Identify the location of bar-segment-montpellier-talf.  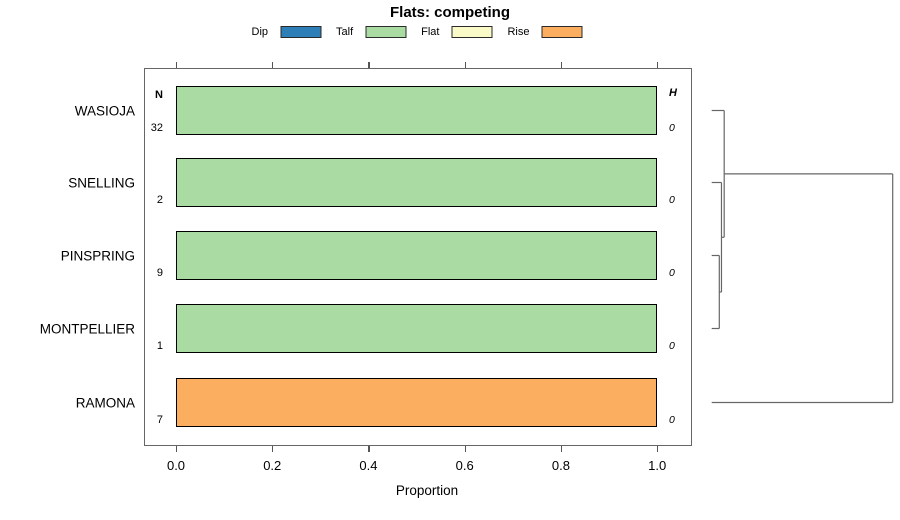
(416, 328).